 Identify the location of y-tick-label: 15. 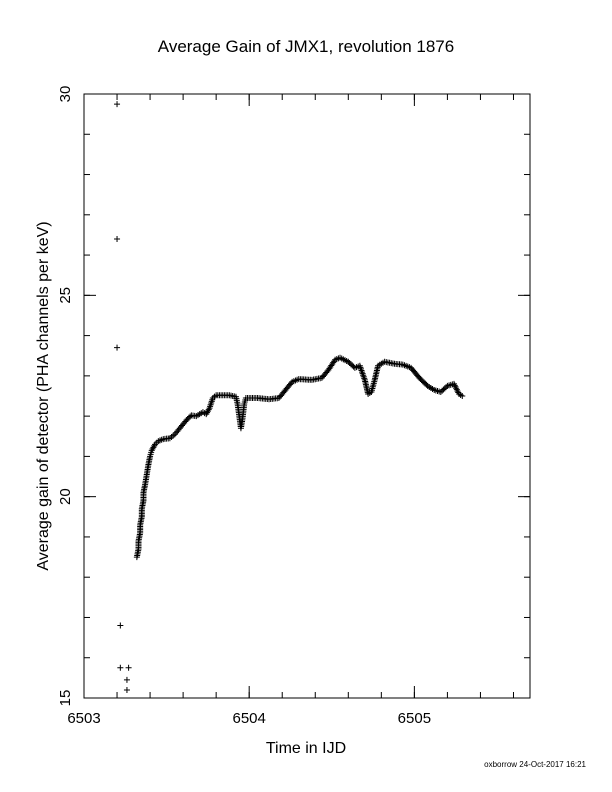
(65, 698).